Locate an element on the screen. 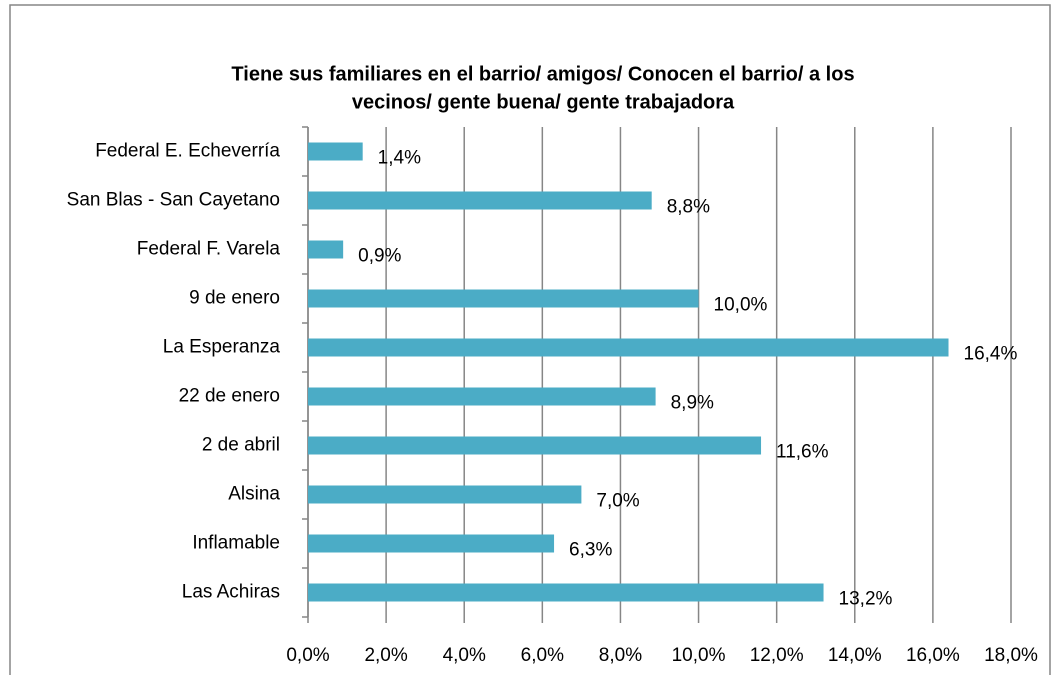 This screenshot has width=1061, height=675. chart-title: vecinos/ gente buena/ gente trabajadora is located at coordinates (543, 102).